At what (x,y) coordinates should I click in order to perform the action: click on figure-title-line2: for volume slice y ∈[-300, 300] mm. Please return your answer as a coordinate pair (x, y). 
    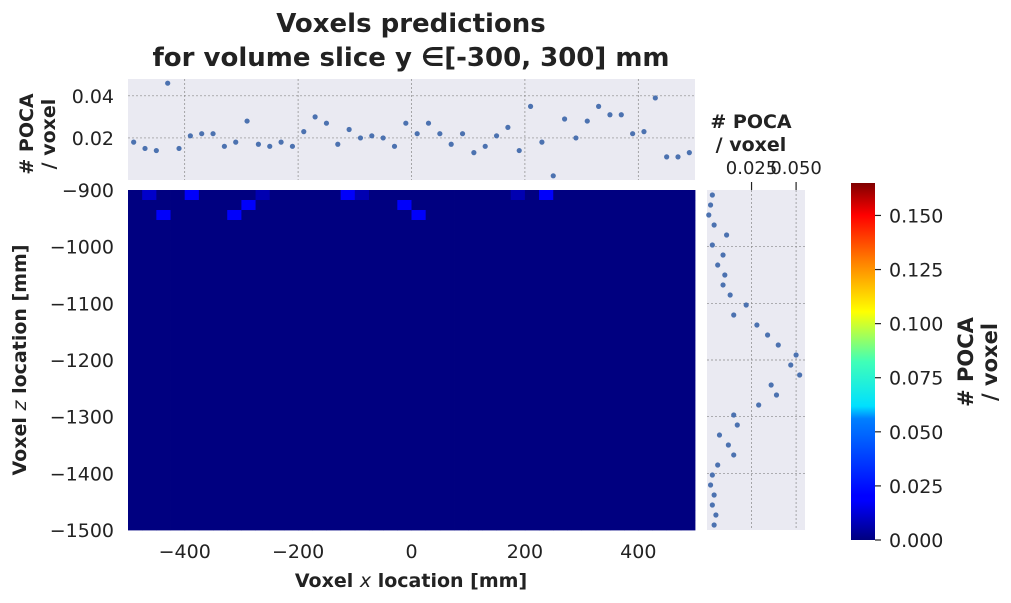
    Looking at the image, I should click on (410, 58).